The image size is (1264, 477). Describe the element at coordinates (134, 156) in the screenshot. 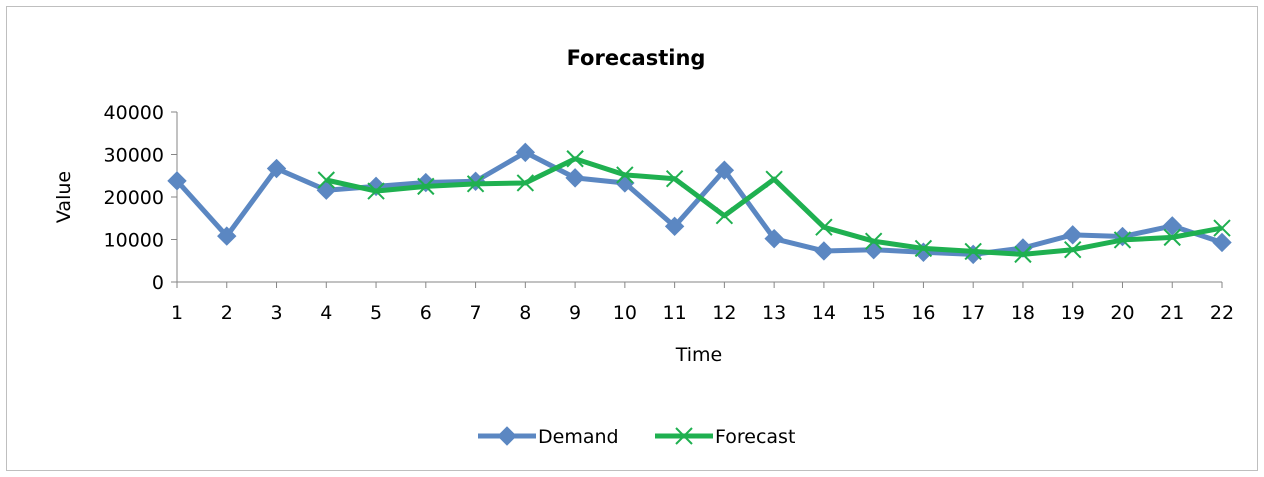

I see `y-tick-label: 30000` at that location.